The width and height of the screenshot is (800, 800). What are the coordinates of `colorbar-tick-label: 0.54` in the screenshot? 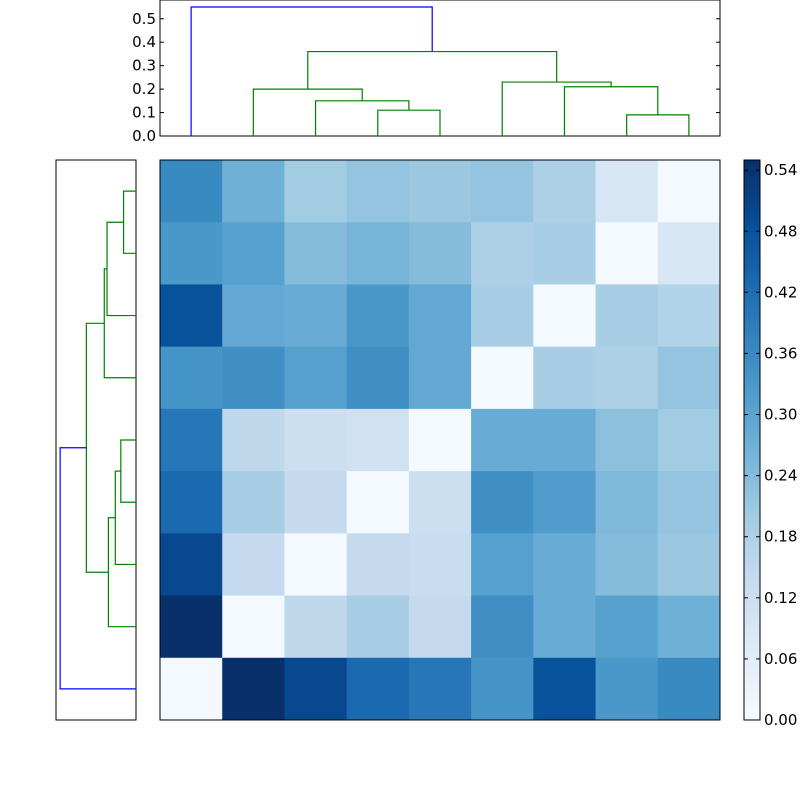 It's located at (780, 170).